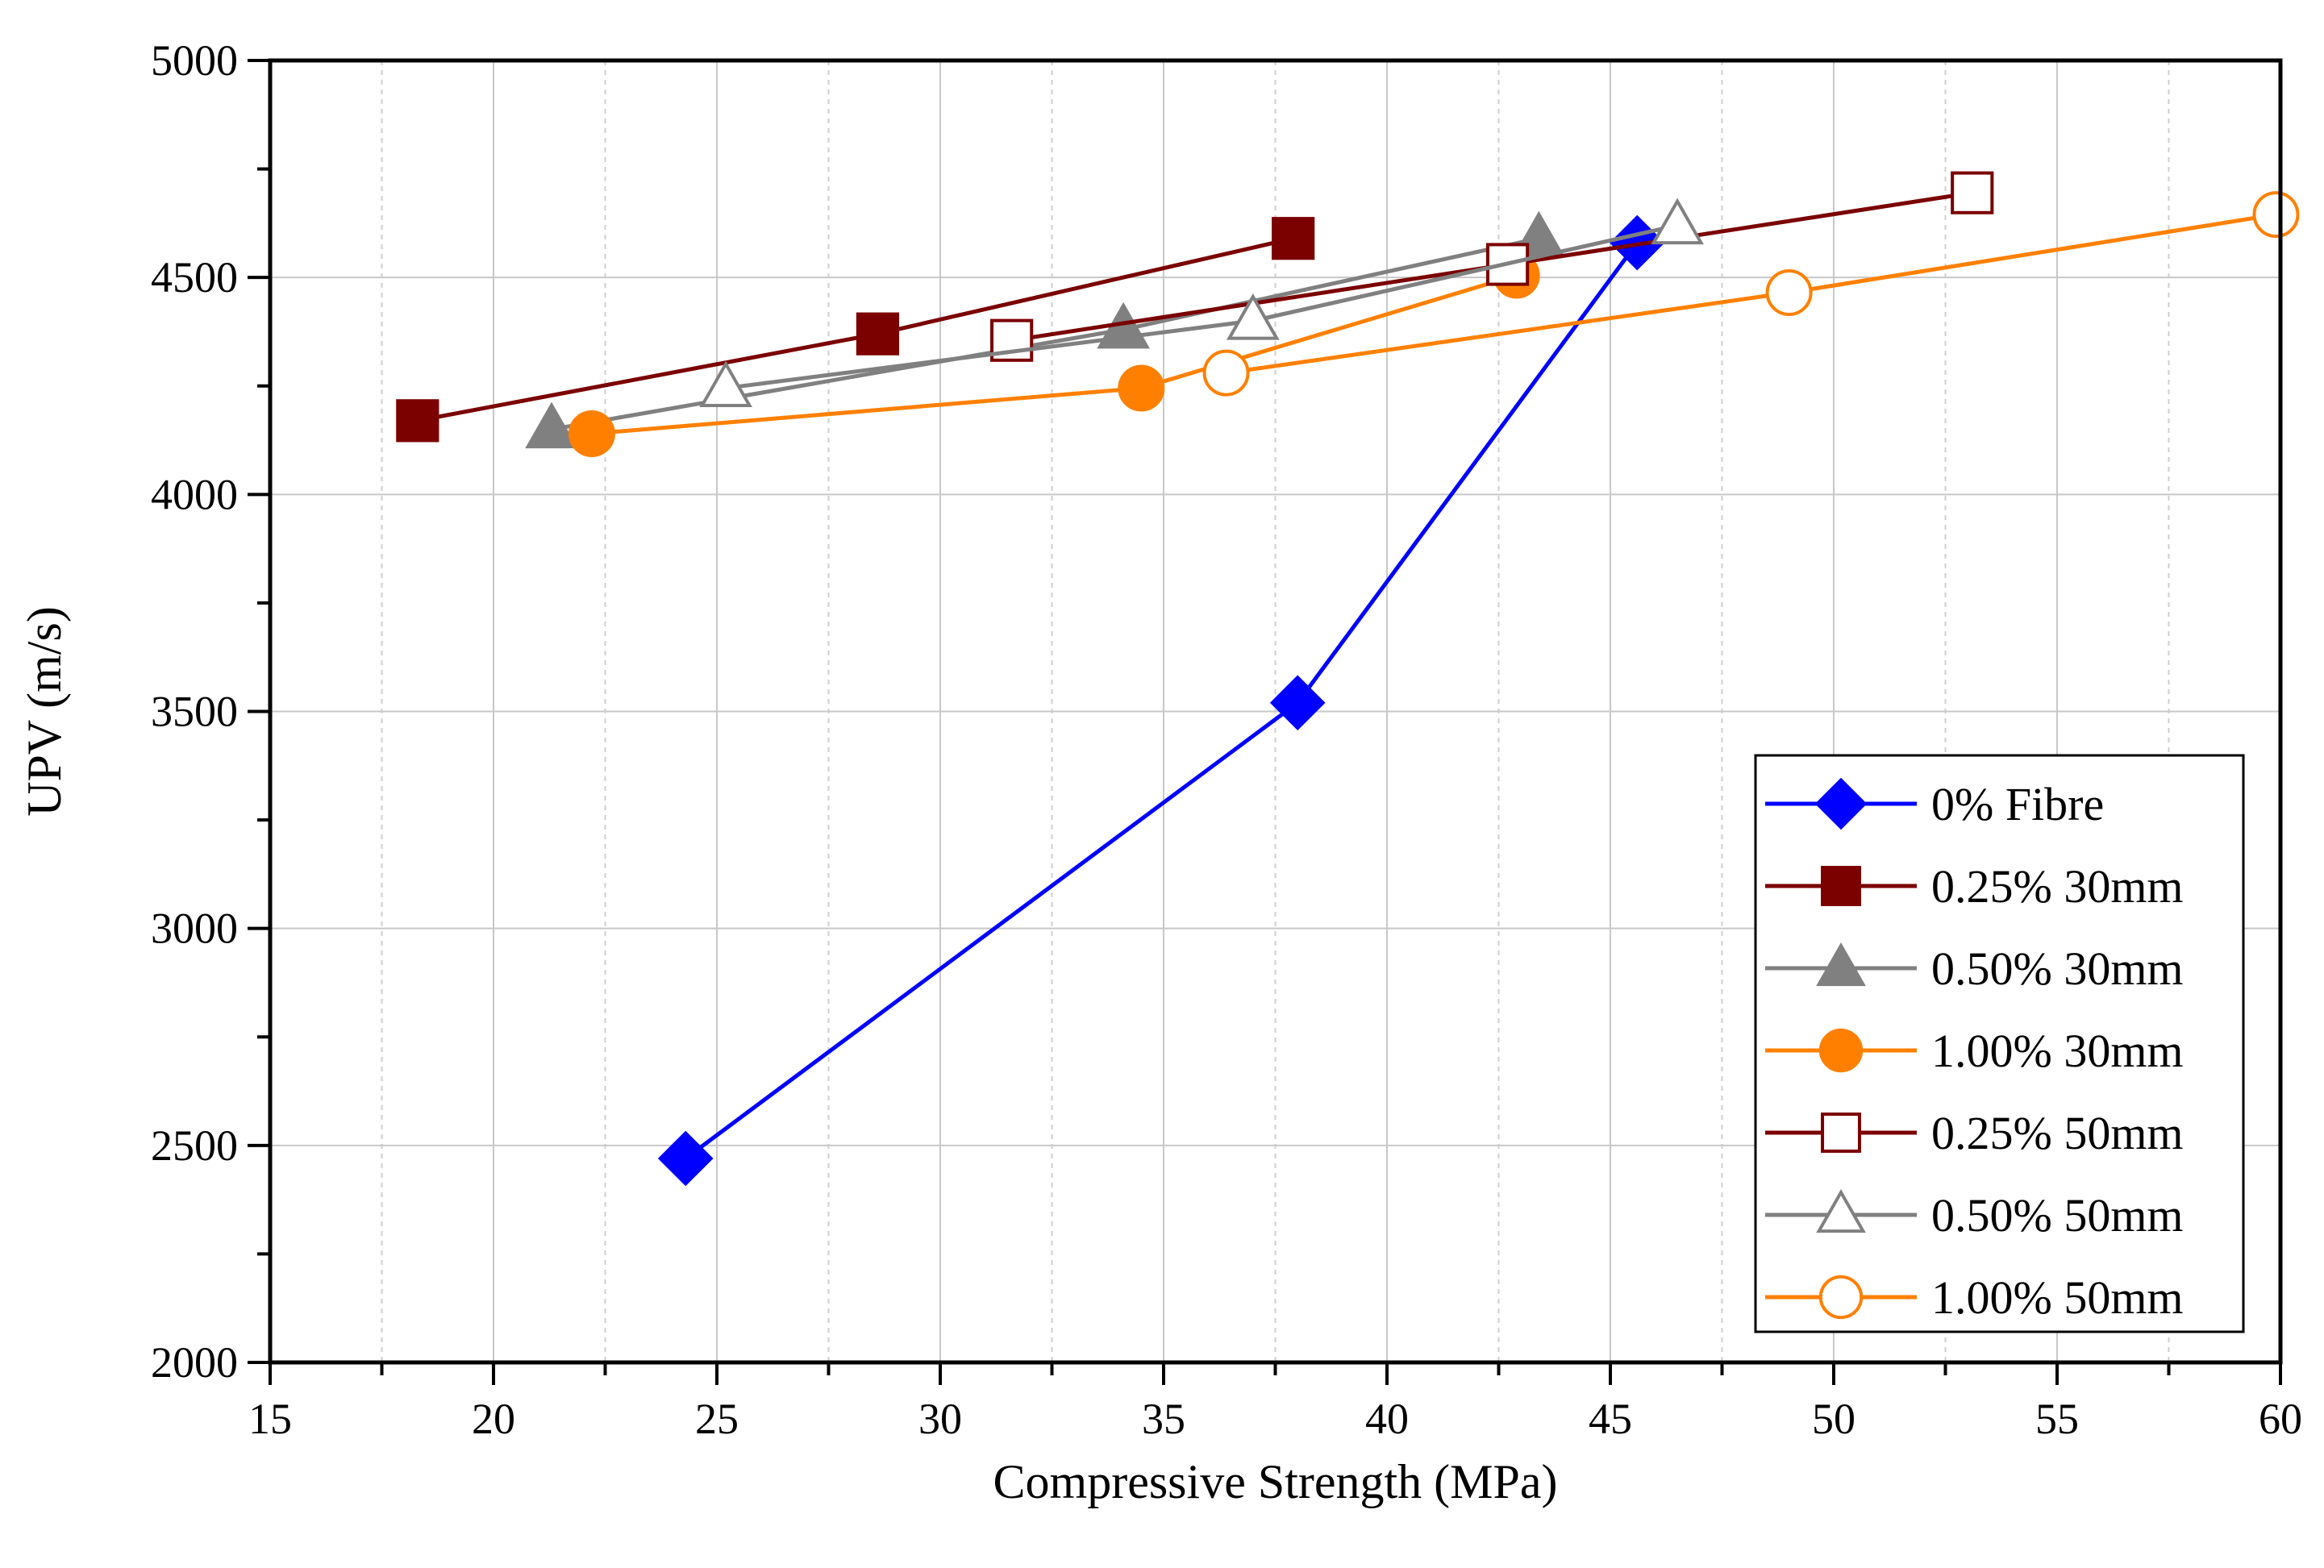  I want to click on legend-item: 0.25% 50mm, so click(1974, 1133).